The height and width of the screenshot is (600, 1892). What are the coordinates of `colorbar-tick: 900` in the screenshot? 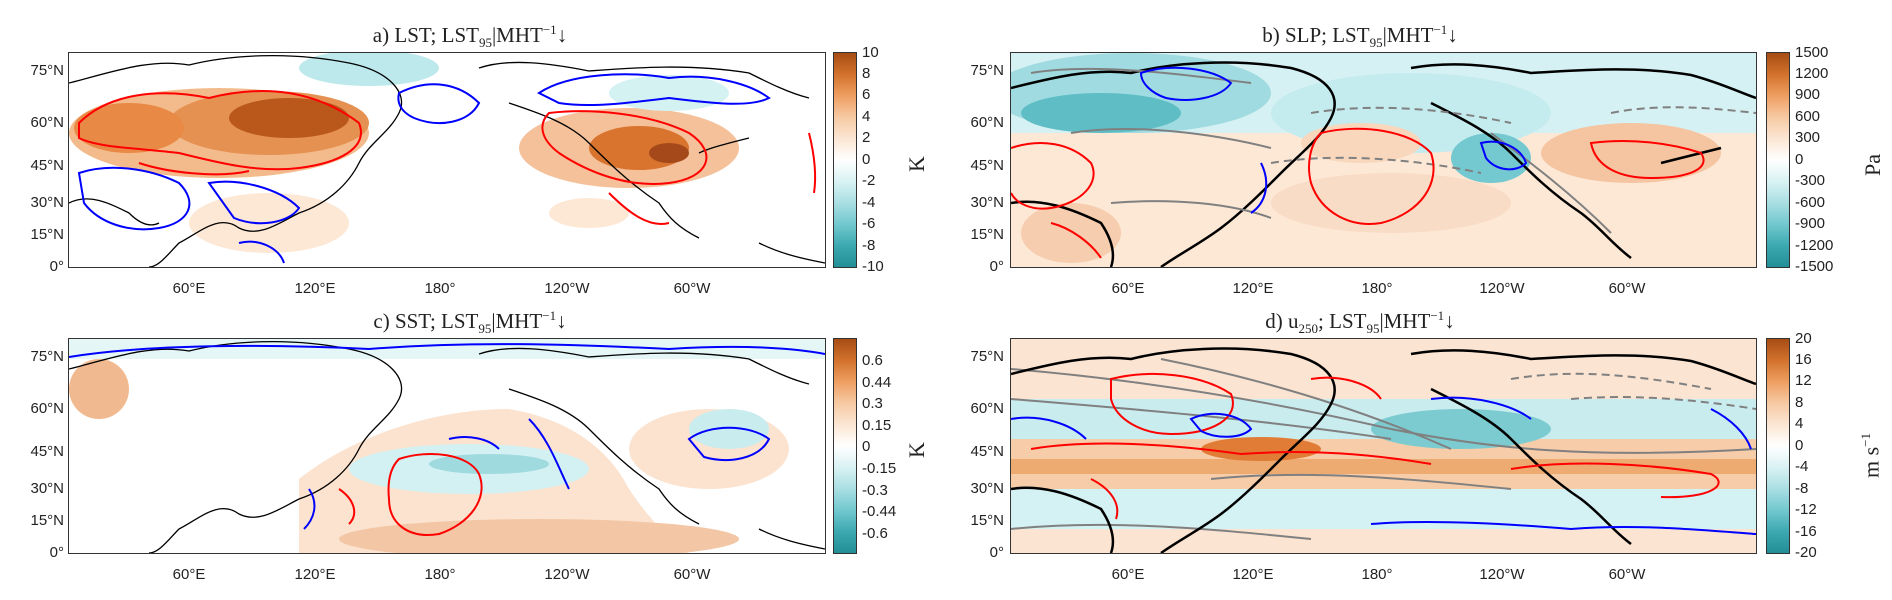 It's located at (1808, 94).